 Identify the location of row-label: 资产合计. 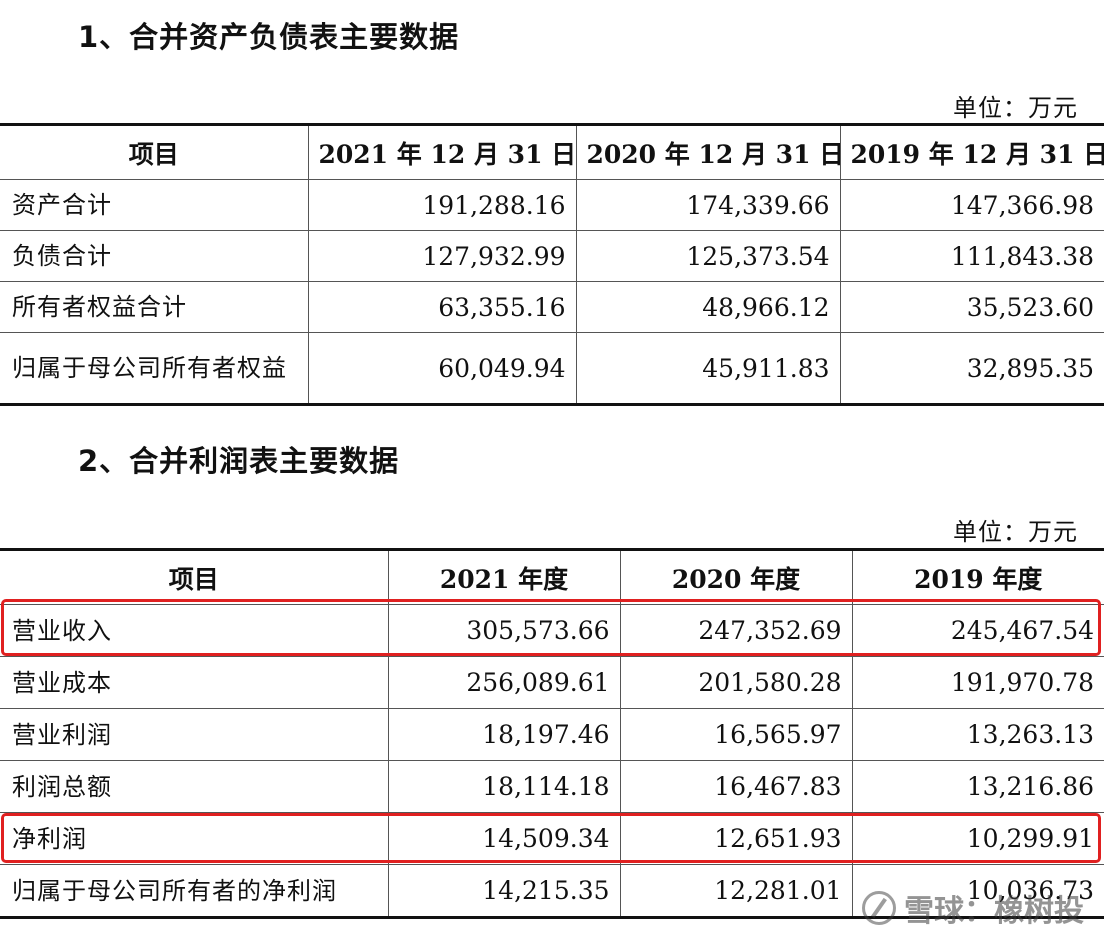
(154, 205).